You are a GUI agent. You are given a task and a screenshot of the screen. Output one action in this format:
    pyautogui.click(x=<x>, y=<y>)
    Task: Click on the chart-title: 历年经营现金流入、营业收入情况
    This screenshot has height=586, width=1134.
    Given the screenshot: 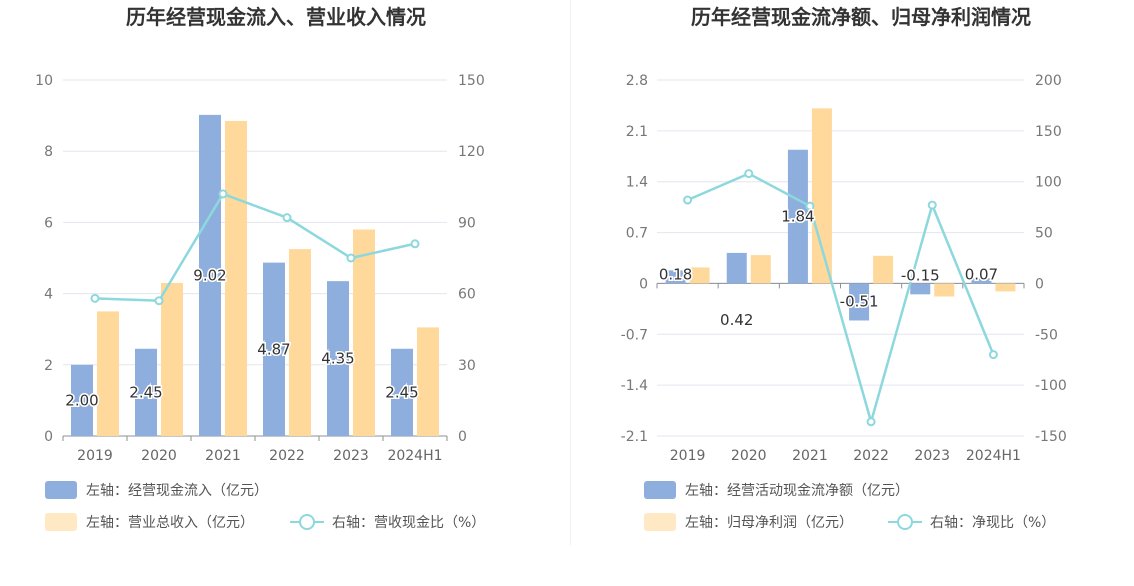 What is the action you would take?
    pyautogui.click(x=276, y=17)
    